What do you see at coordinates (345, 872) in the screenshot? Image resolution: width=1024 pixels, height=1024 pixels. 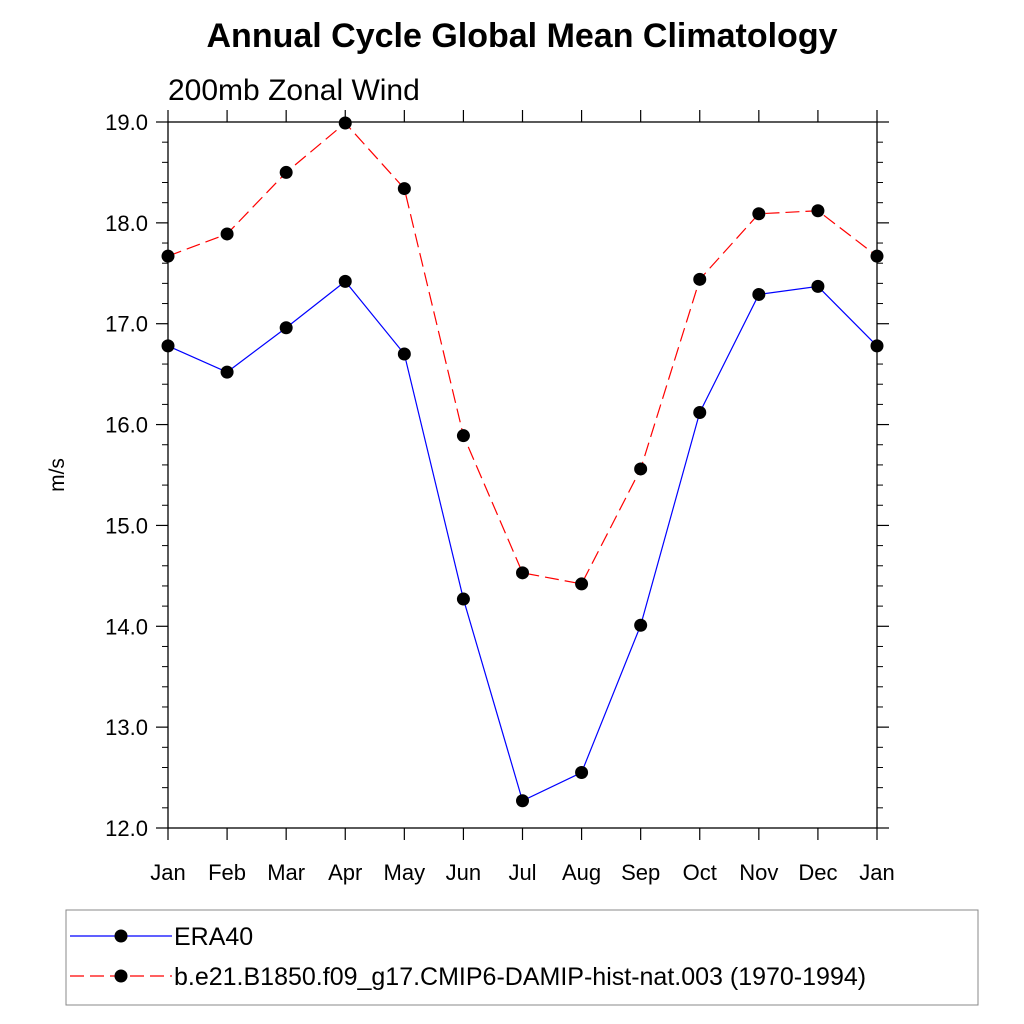 I see `x-tick-label: Apr` at bounding box center [345, 872].